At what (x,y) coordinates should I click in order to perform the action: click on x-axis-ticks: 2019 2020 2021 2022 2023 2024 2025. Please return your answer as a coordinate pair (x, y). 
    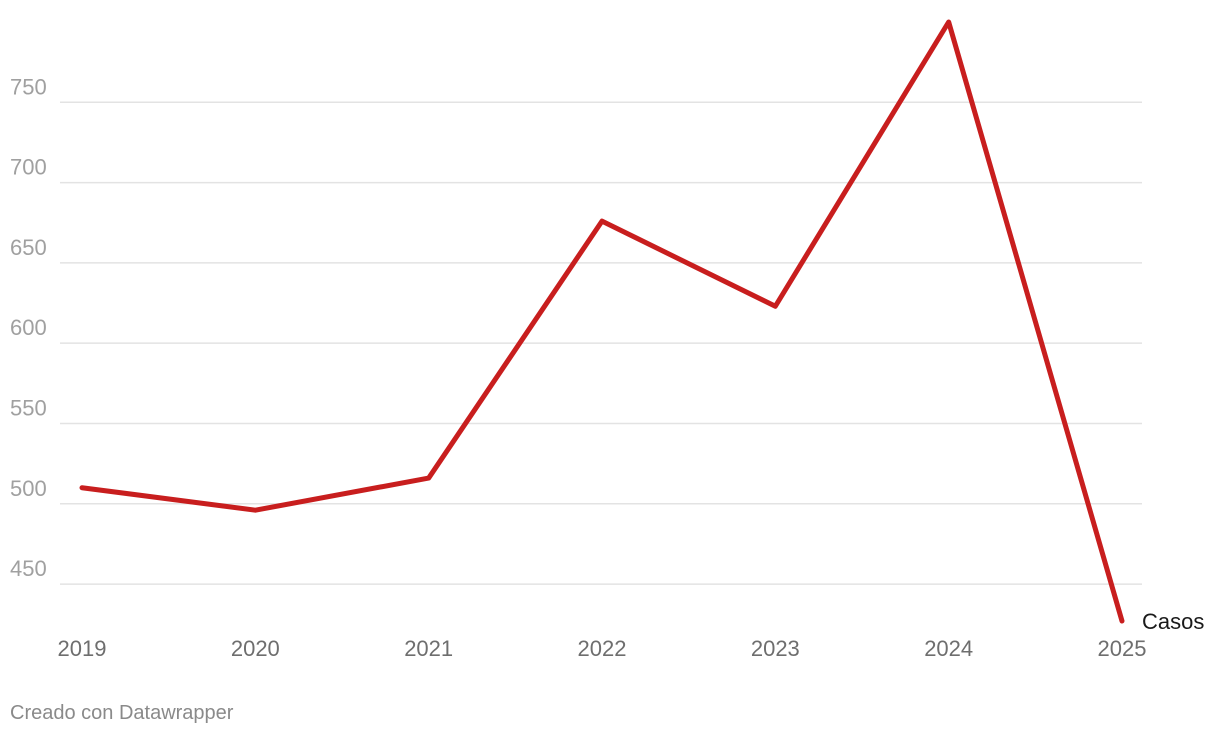
    Looking at the image, I should click on (602, 648).